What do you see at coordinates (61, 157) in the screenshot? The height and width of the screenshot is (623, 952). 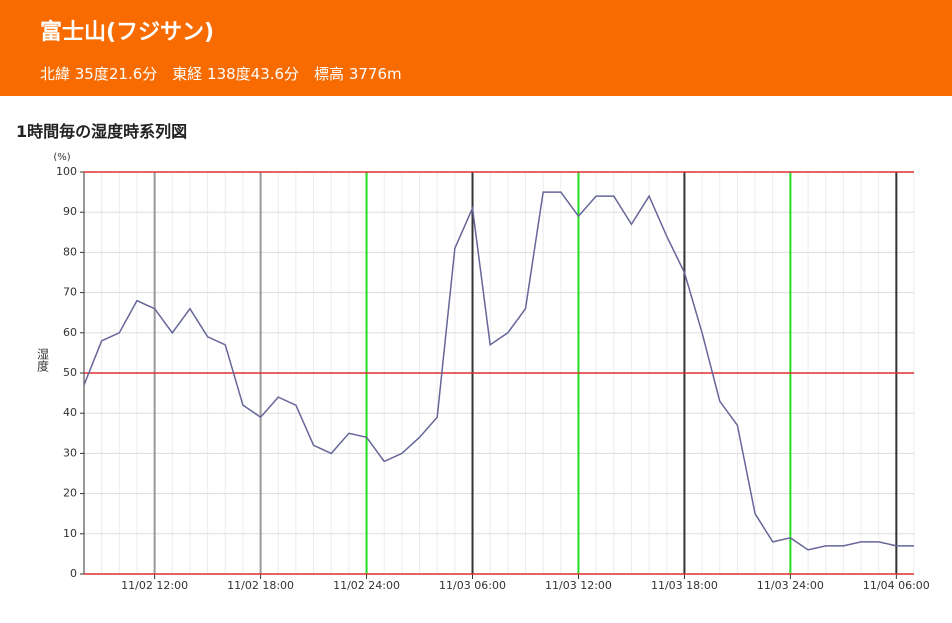 I see `y-unit: (%)` at bounding box center [61, 157].